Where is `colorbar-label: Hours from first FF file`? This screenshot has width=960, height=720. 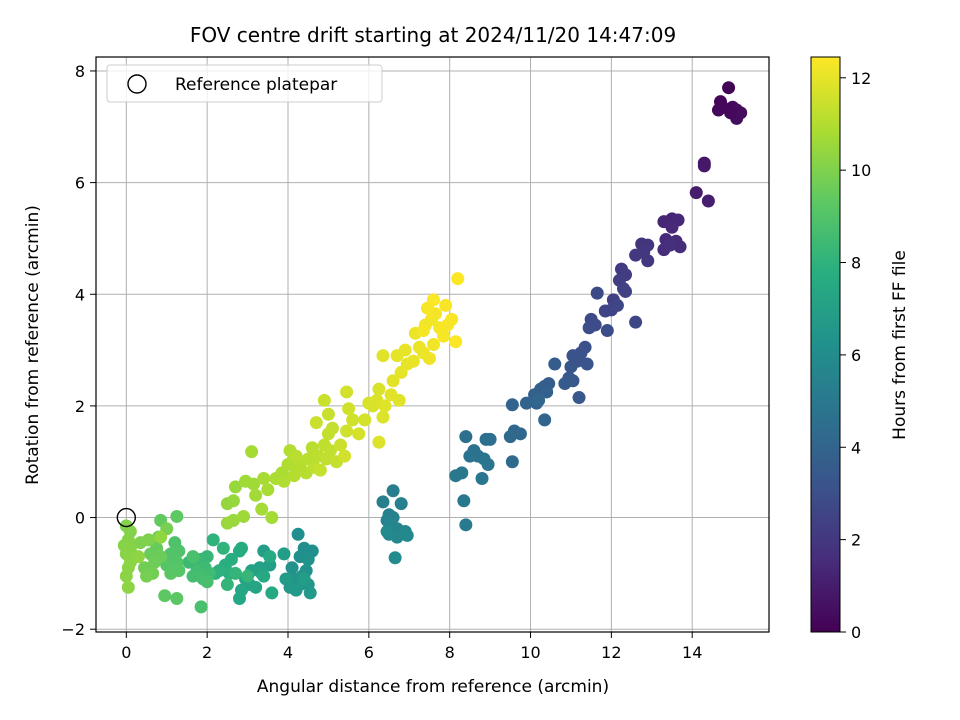 colorbar-label: Hours from first FF file is located at coordinates (900, 345).